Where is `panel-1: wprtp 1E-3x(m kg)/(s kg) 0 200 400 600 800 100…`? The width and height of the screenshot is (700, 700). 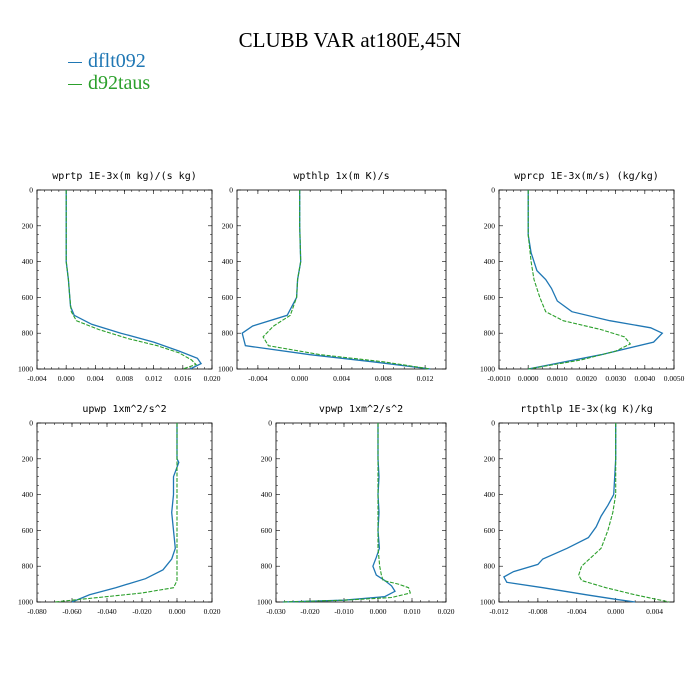
panel-1: wprtp 1E-3x(m kg)/(s kg) 0 200 400 600 800 100… is located at coordinates (119, 277).